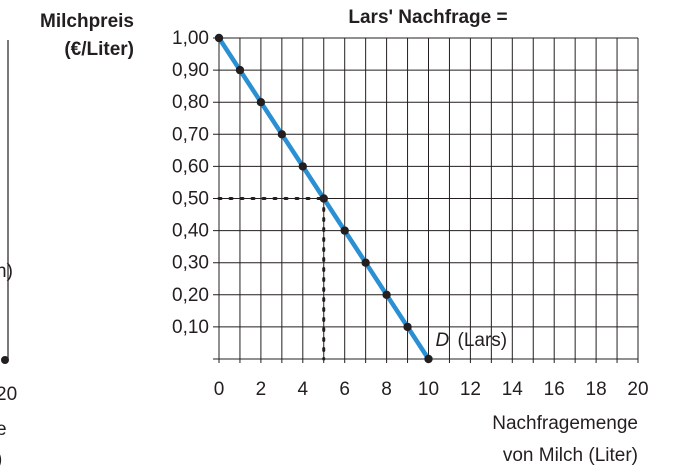 This screenshot has height=472, width=674. Describe the element at coordinates (3, 429) in the screenshot. I see `cropped-text: e` at that location.